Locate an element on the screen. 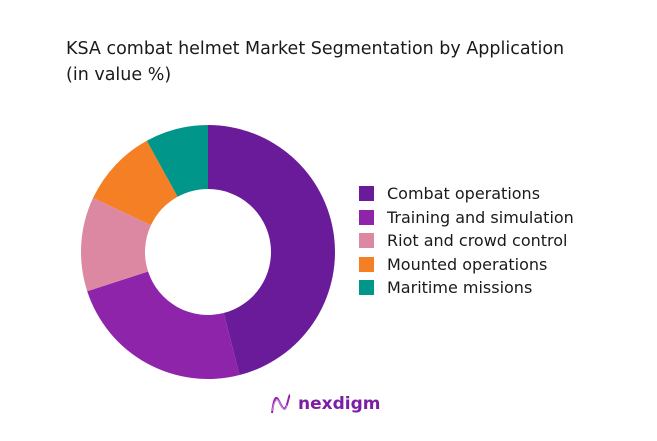 The height and width of the screenshot is (441, 657). legend-item-training: Training and simulation is located at coordinates (466, 218).